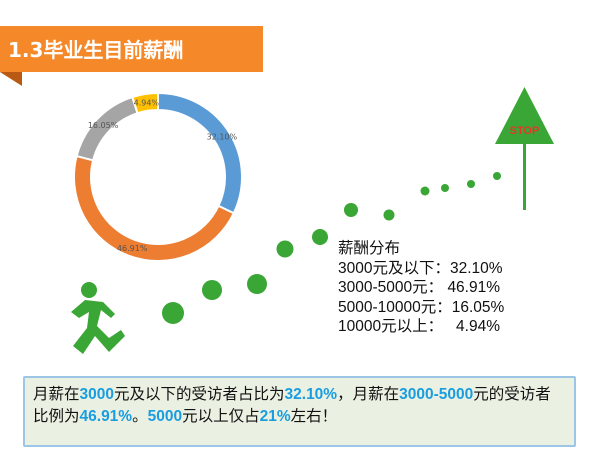 This screenshot has height=463, width=600. Describe the element at coordinates (96, 50) in the screenshot. I see `page-title: 1.3毕业生目前薪酬` at that location.